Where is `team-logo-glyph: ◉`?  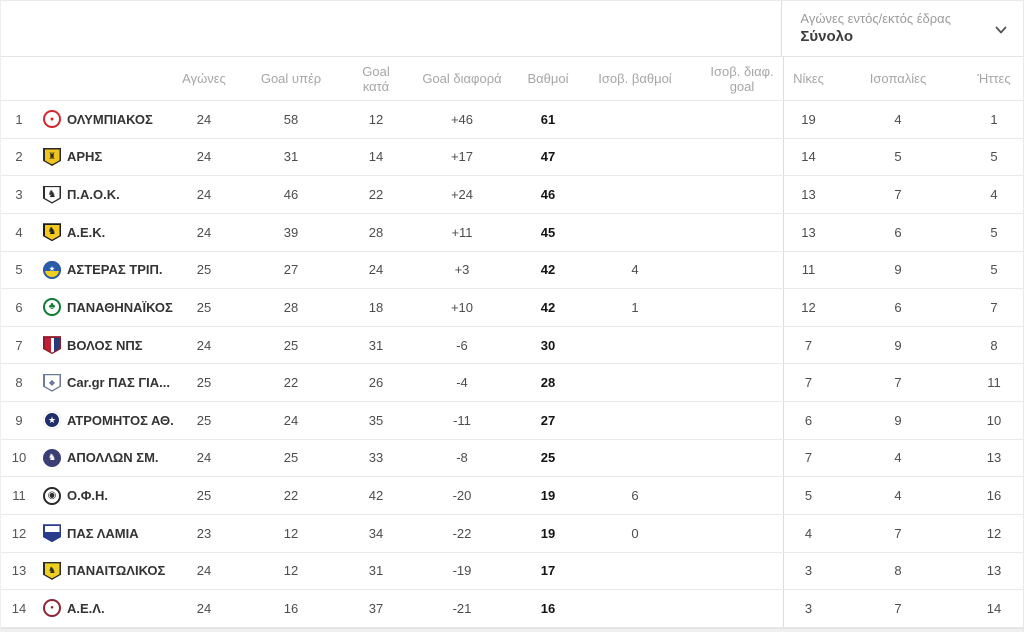
team-logo-glyph: ◉ is located at coordinates (52, 495).